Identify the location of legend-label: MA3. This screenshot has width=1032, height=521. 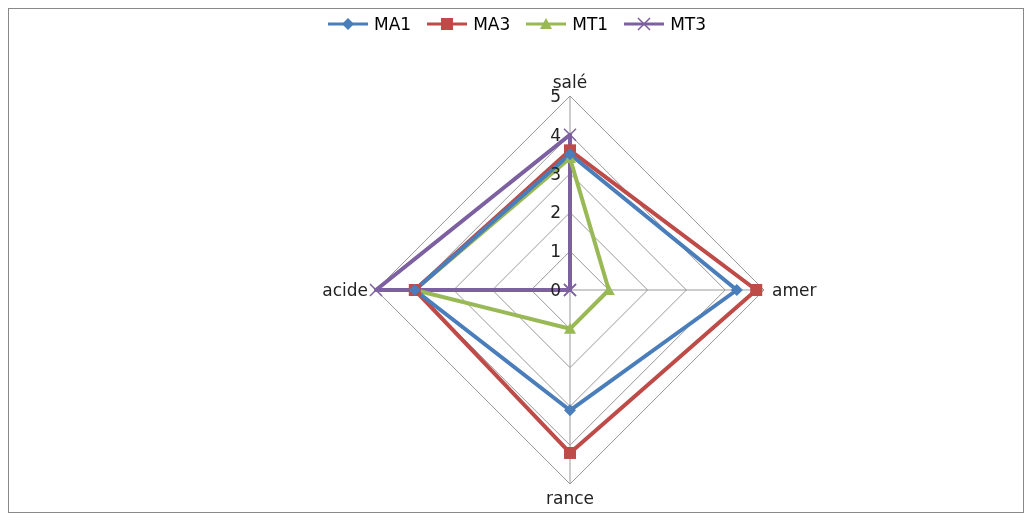
(491, 24).